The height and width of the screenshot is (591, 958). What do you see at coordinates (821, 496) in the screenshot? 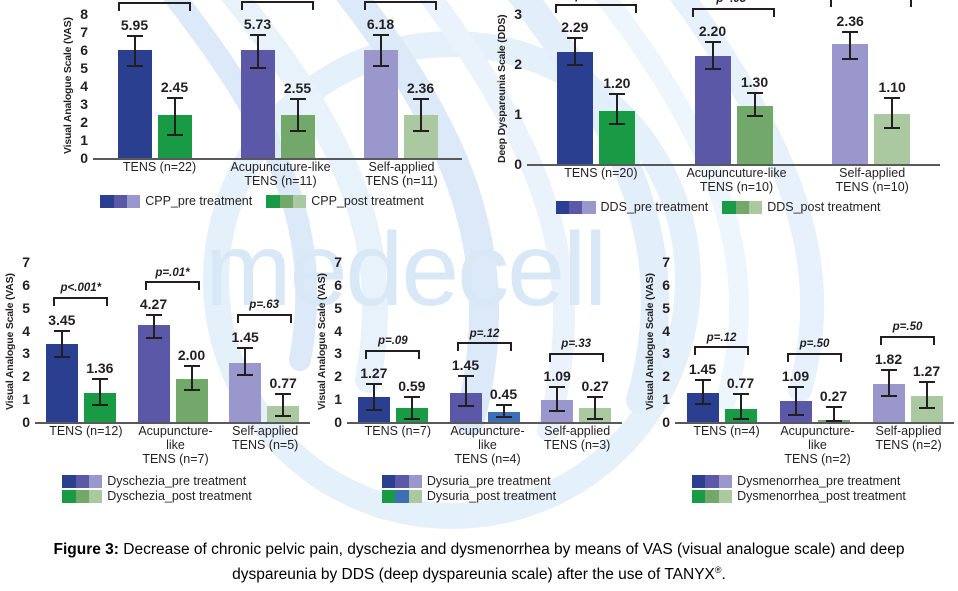
I see `legend-label: Dysmenorrhea_post treatment` at bounding box center [821, 496].